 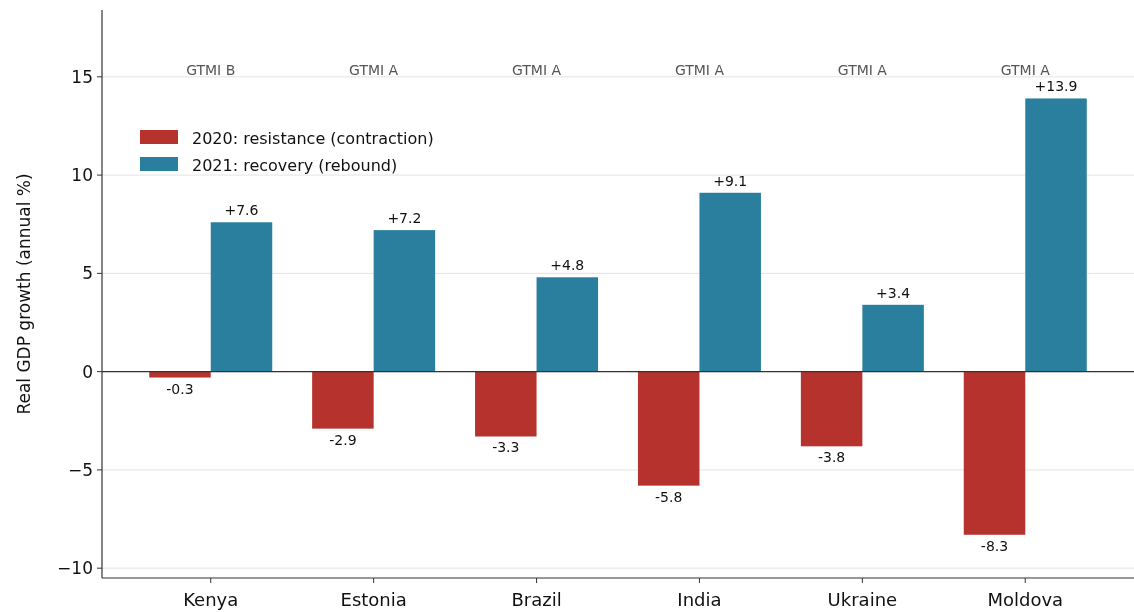 What do you see at coordinates (211, 599) in the screenshot?
I see `x-tick-label: Kenya` at bounding box center [211, 599].